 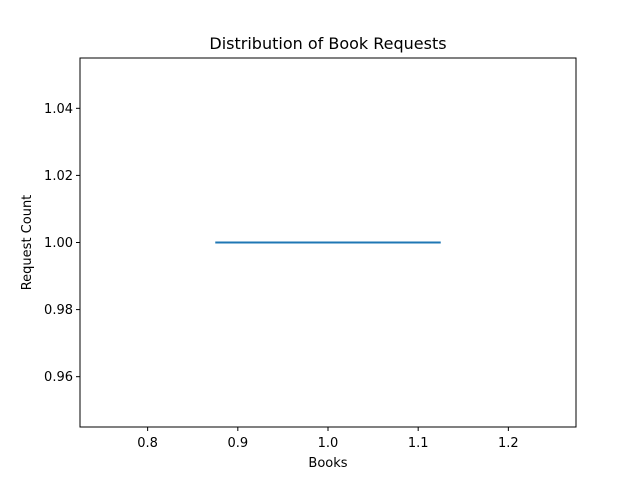 What do you see at coordinates (508, 443) in the screenshot?
I see `x-tick-label: 1.2` at bounding box center [508, 443].